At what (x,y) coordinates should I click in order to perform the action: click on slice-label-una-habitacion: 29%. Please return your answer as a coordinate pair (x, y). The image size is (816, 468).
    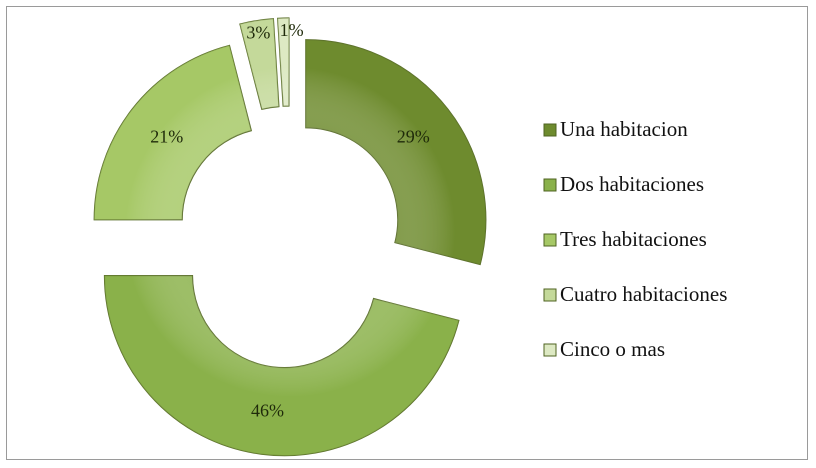
    Looking at the image, I should click on (413, 136).